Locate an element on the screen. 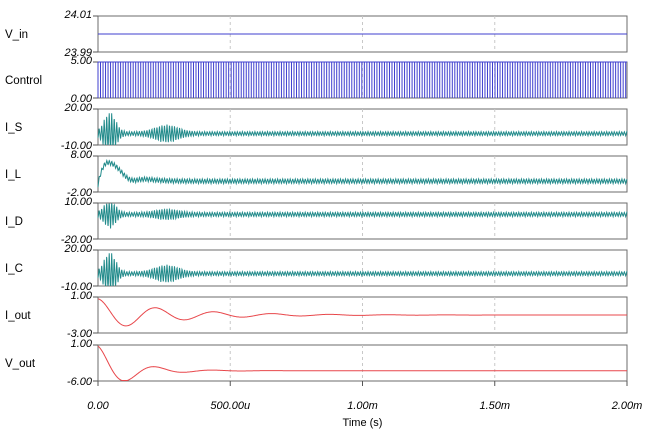 The image size is (662, 431). x-tick-label: 0.00 is located at coordinates (98, 406).